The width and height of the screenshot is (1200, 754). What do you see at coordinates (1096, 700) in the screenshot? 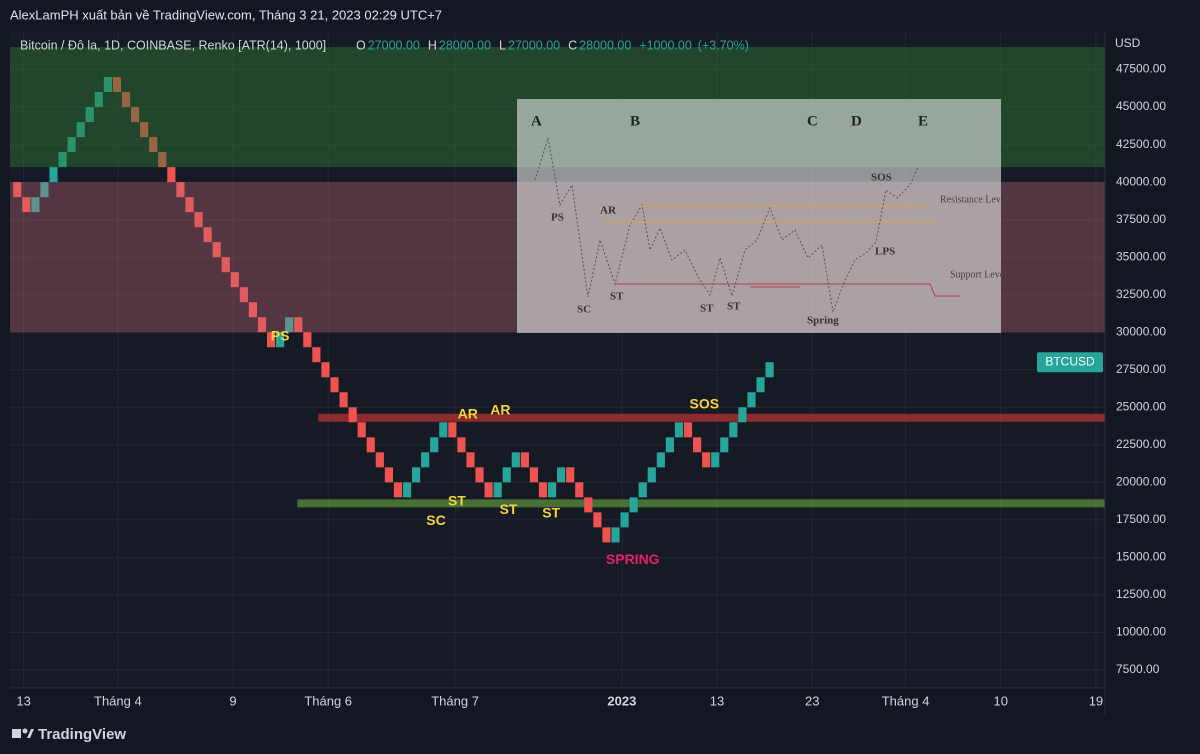
I see `x-tick-label: 19` at bounding box center [1096, 700].